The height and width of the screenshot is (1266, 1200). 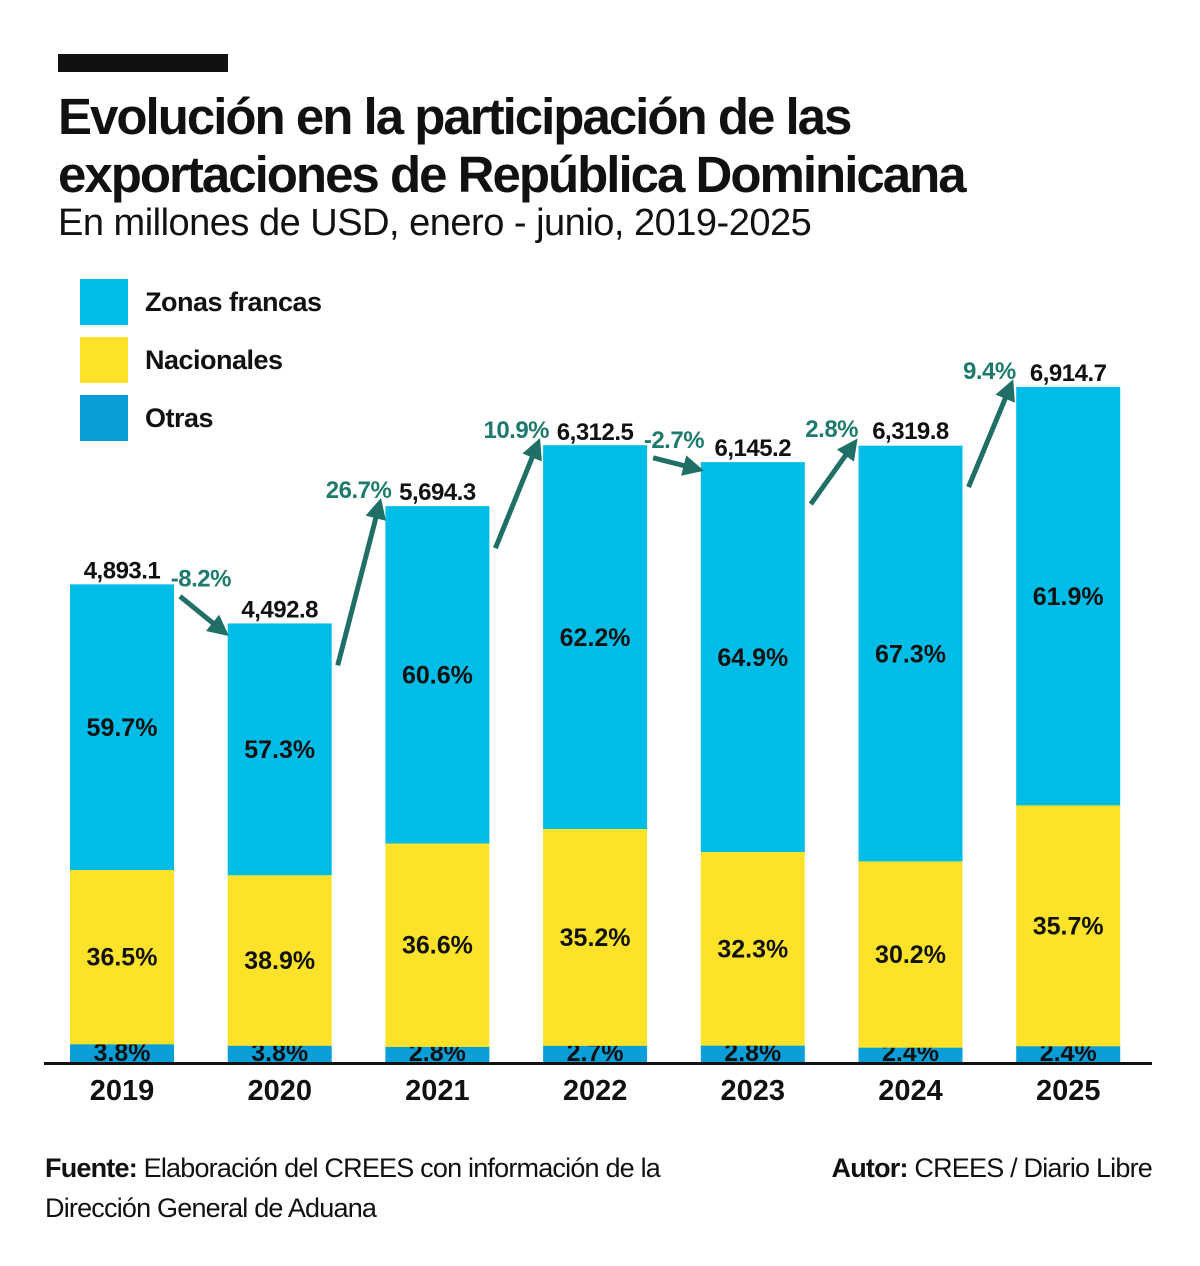 I want to click on bar-label-zonas-francas-2023: 64.9%, so click(x=752, y=658).